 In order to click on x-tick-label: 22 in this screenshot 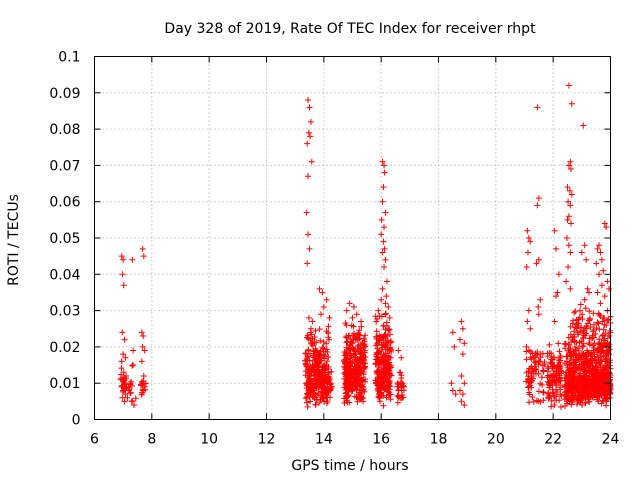, I will do `click(553, 440)`.